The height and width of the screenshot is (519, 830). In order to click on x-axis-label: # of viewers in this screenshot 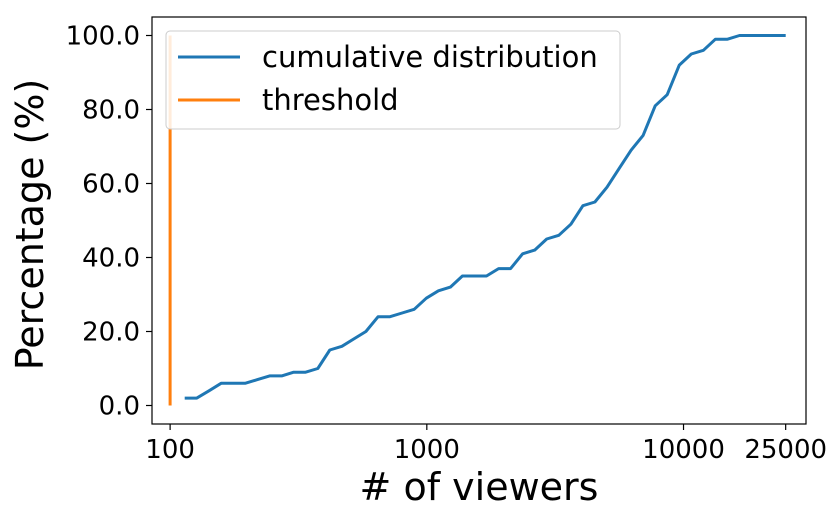, I will do `click(479, 487)`.